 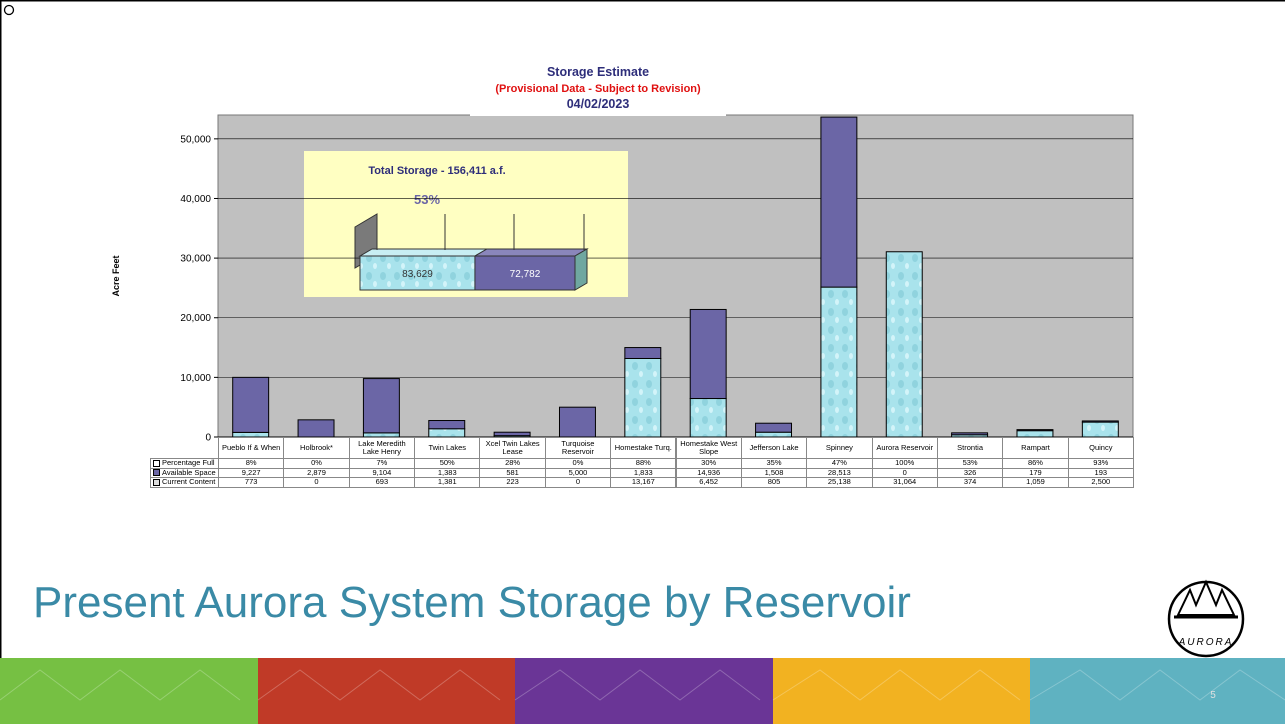 What do you see at coordinates (251, 448) in the screenshot?
I see `category-cell: Pueblo If & When` at bounding box center [251, 448].